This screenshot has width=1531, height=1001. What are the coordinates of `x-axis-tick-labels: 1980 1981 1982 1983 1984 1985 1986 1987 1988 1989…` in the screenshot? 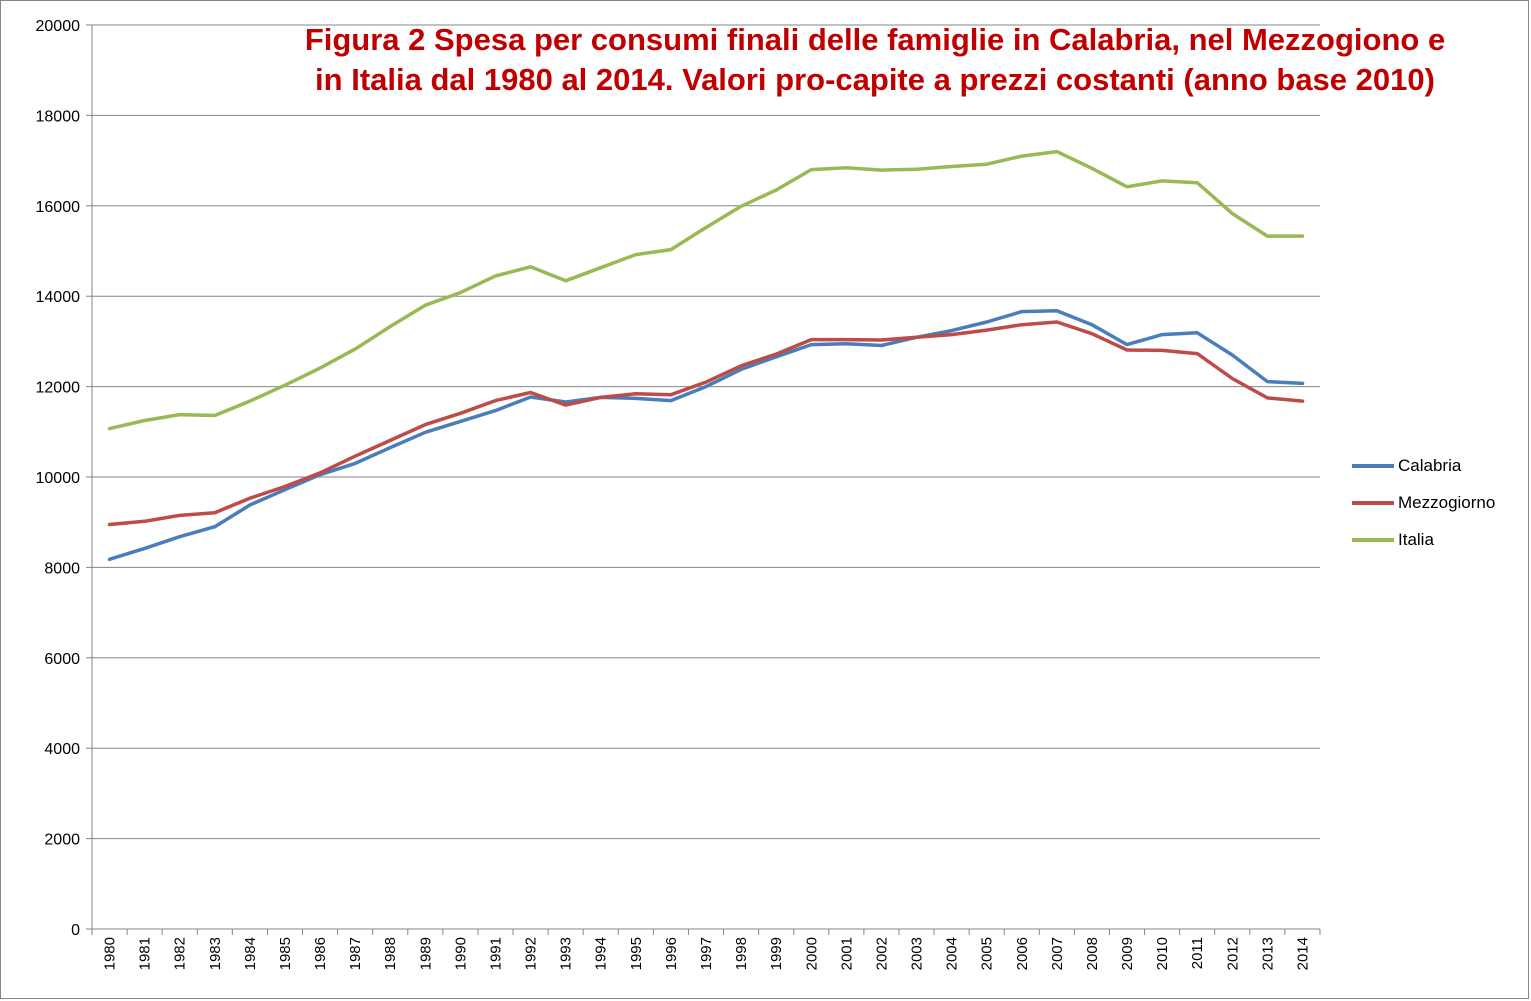 It's located at (707, 953).